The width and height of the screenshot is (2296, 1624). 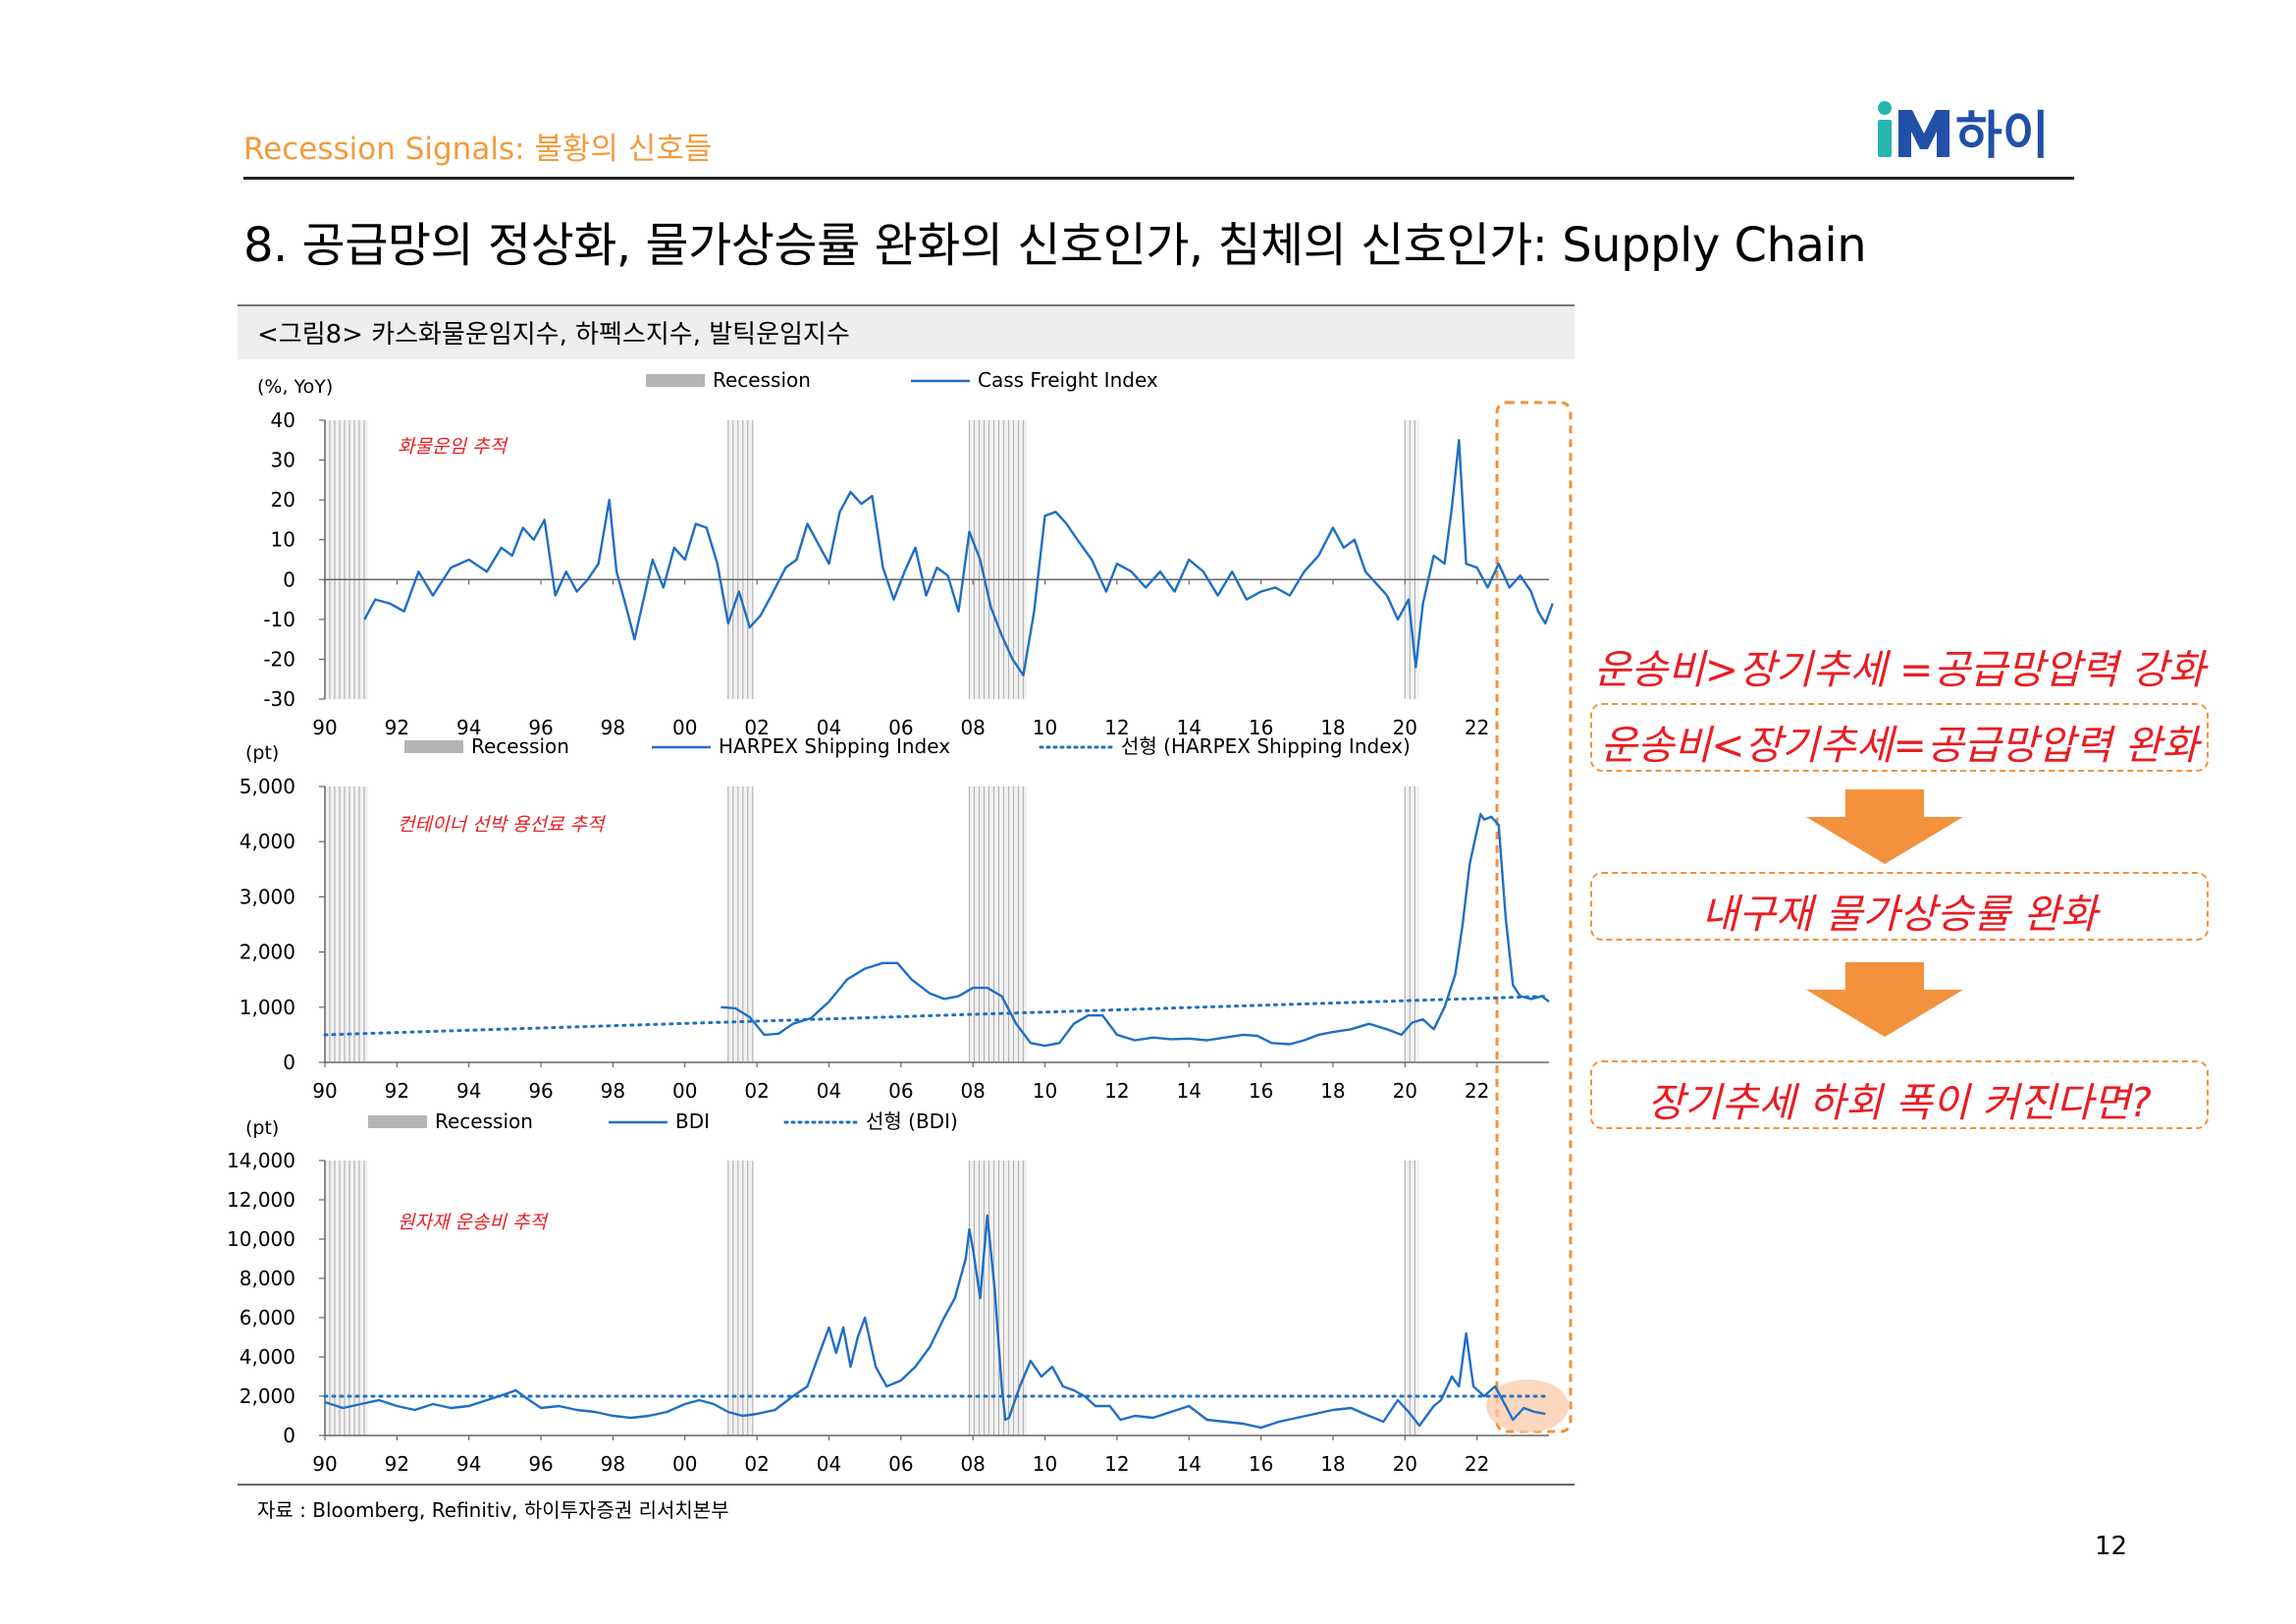 What do you see at coordinates (473, 1222) in the screenshot?
I see `chart-annotation: 원자재 운송비 추적` at bounding box center [473, 1222].